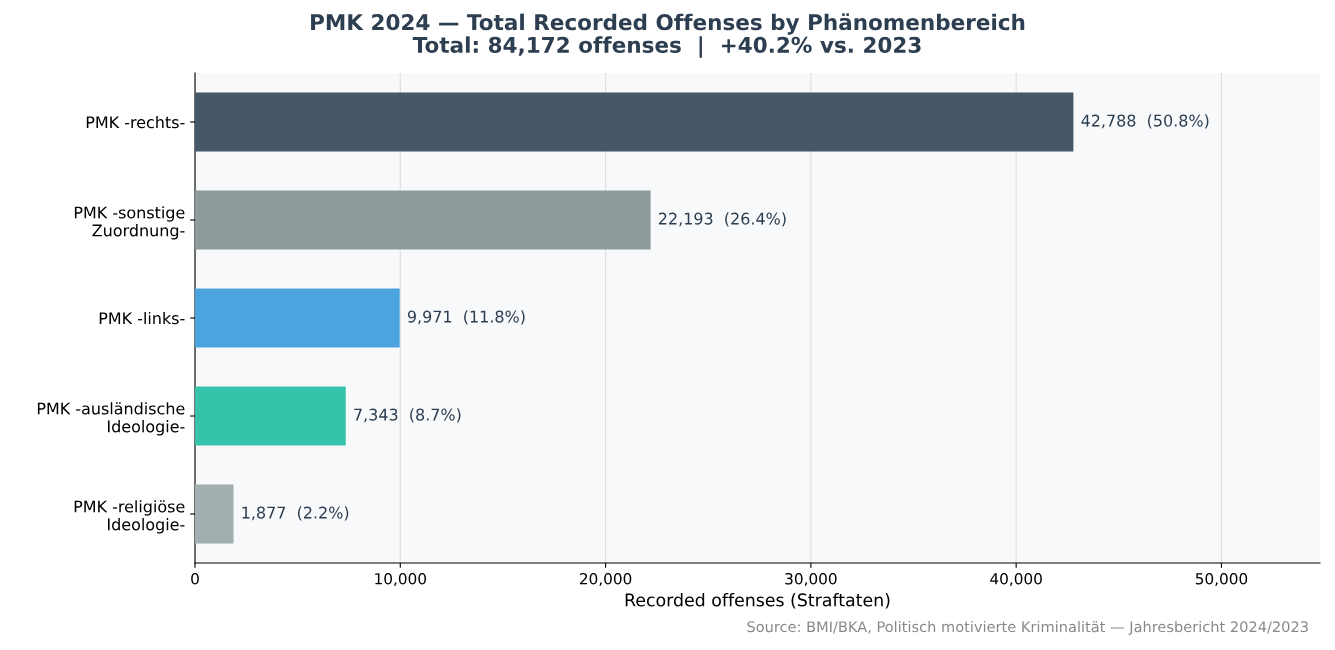 The width and height of the screenshot is (1335, 650). Describe the element at coordinates (295, 513) in the screenshot. I see `data-label: 1,877 (2.2%)` at that location.